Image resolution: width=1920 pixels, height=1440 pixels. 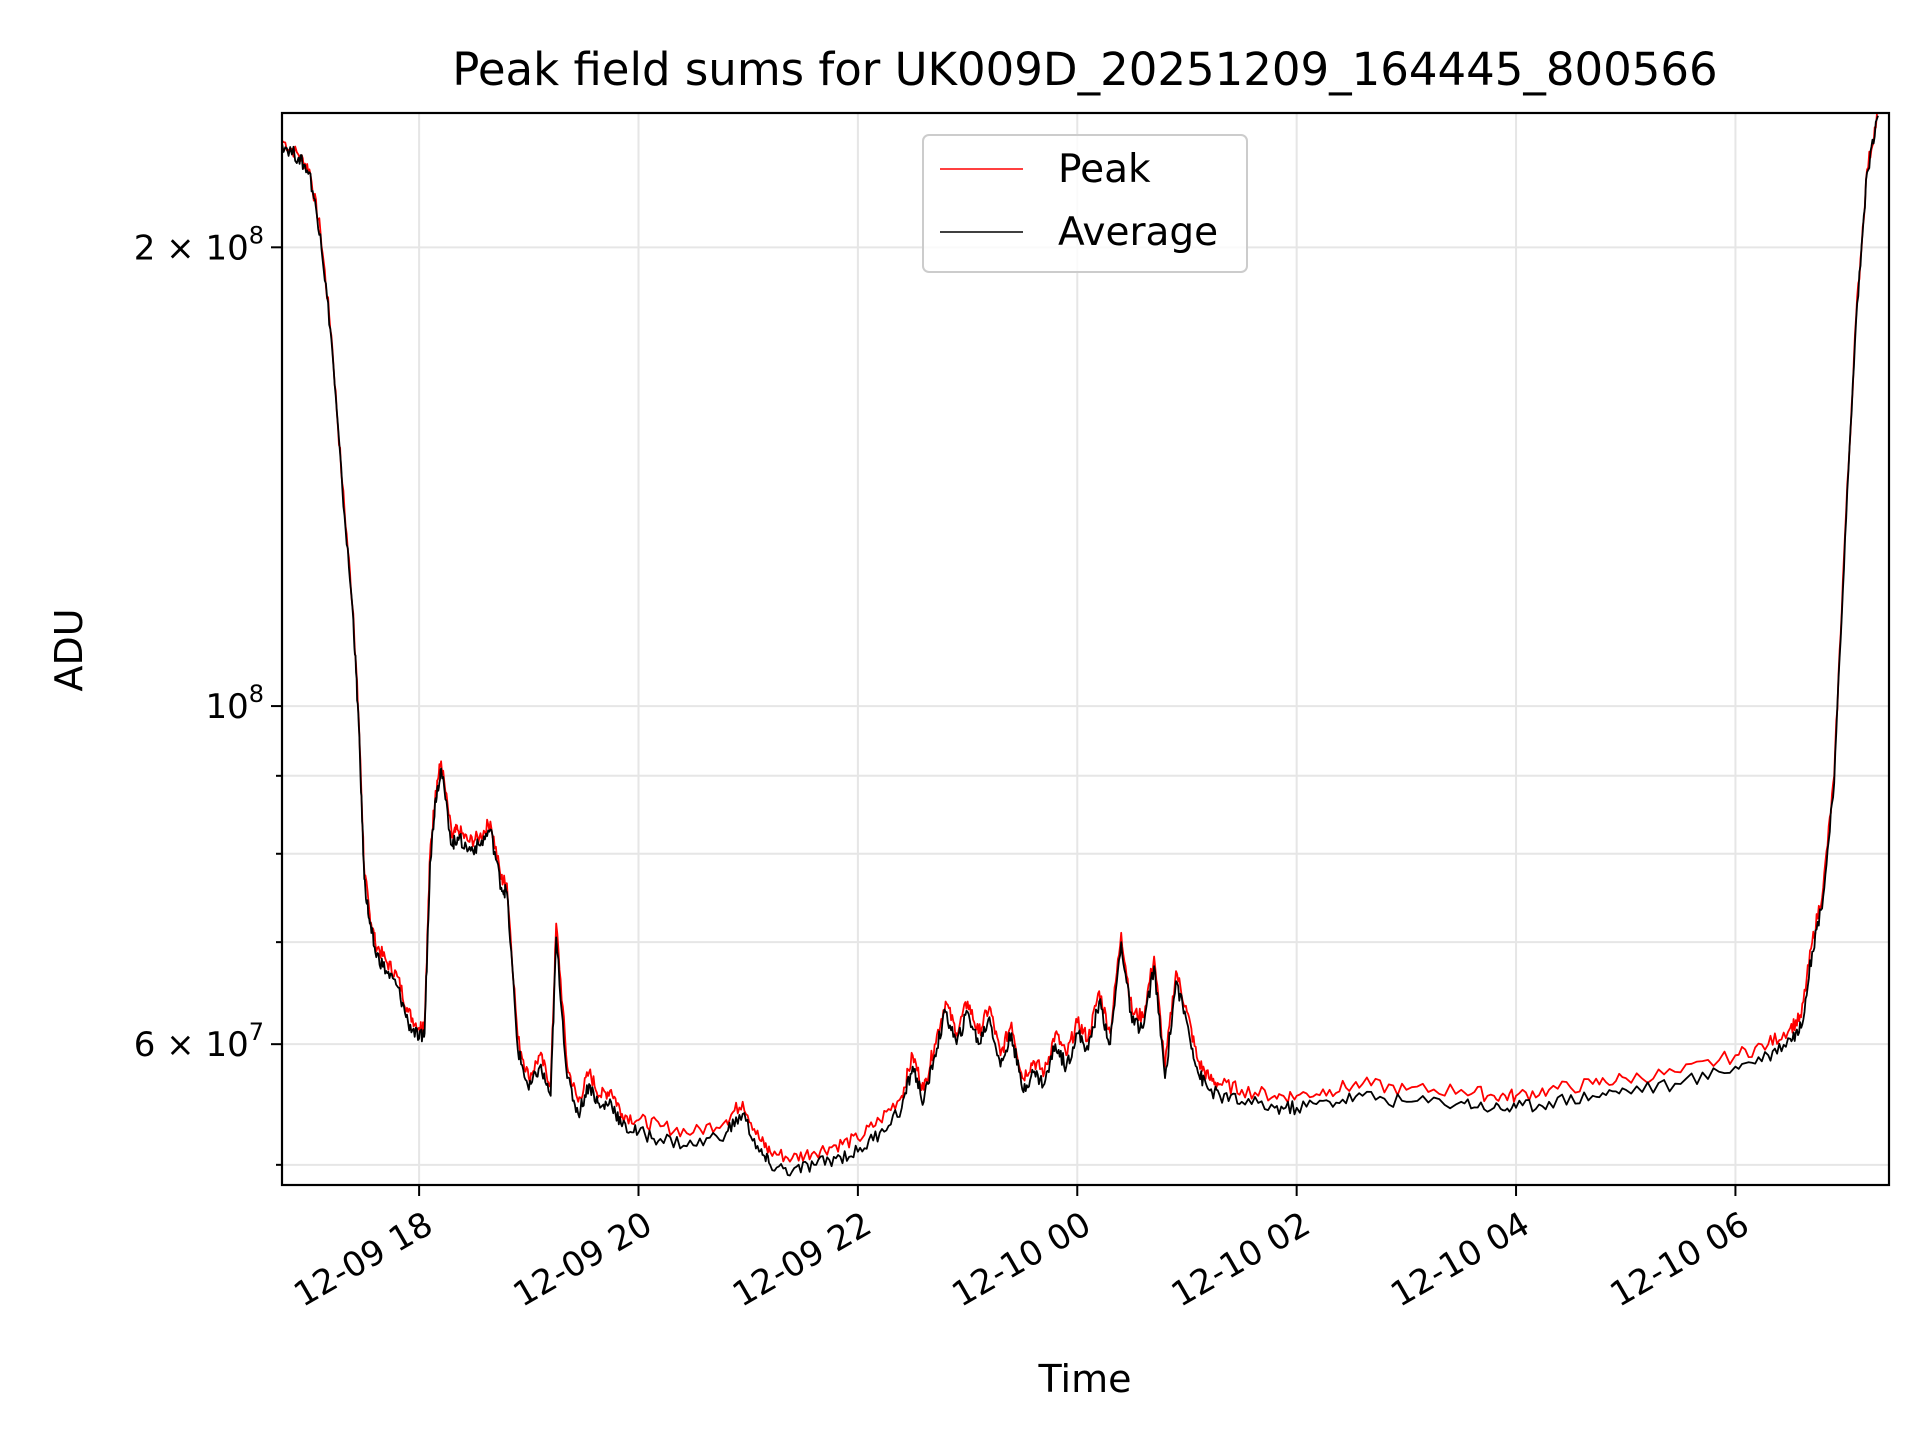 What do you see at coordinates (1085, 1379) in the screenshot?
I see `x-axis-label: Time` at bounding box center [1085, 1379].